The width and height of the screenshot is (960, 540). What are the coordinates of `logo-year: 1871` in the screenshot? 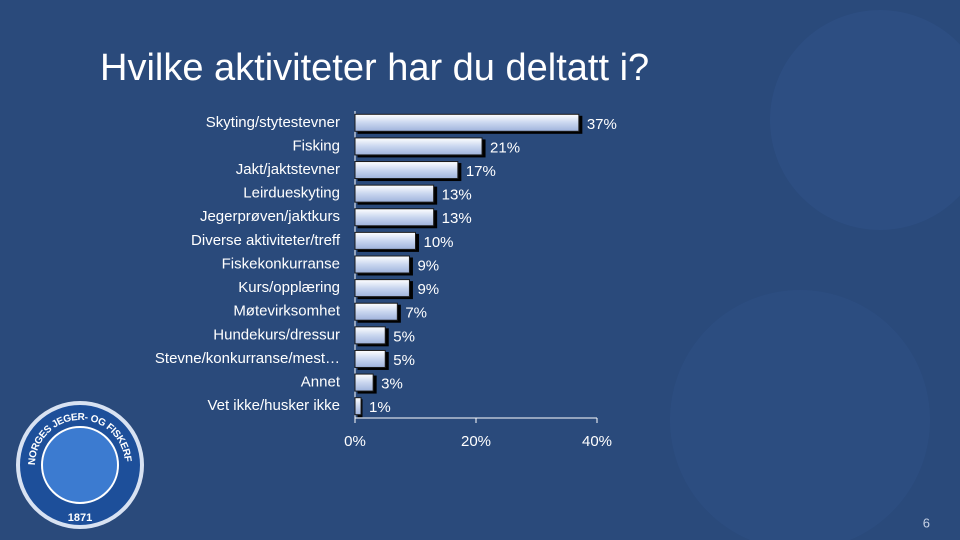 It's located at (80, 518).